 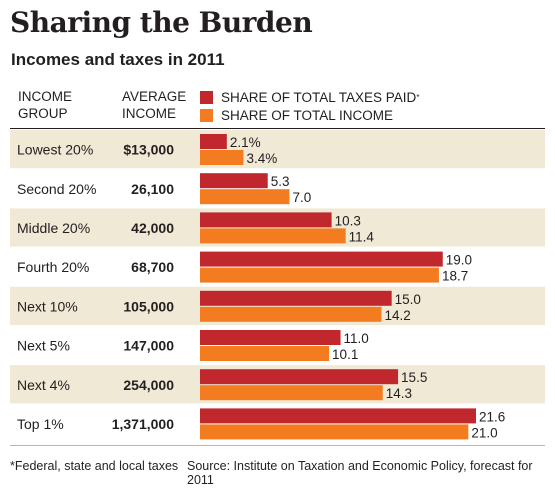 What do you see at coordinates (152, 267) in the screenshot?
I see `average-income-value: 68,700` at bounding box center [152, 267].